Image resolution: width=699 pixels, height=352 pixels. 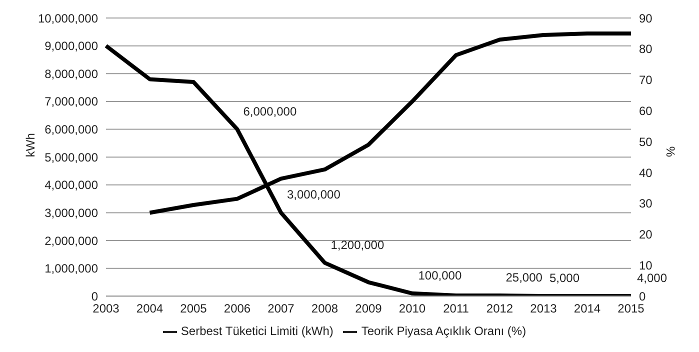 What do you see at coordinates (443, 331) in the screenshot?
I see `legend-label: Teorik Piyasa Açıklık Oranı (%)` at bounding box center [443, 331].